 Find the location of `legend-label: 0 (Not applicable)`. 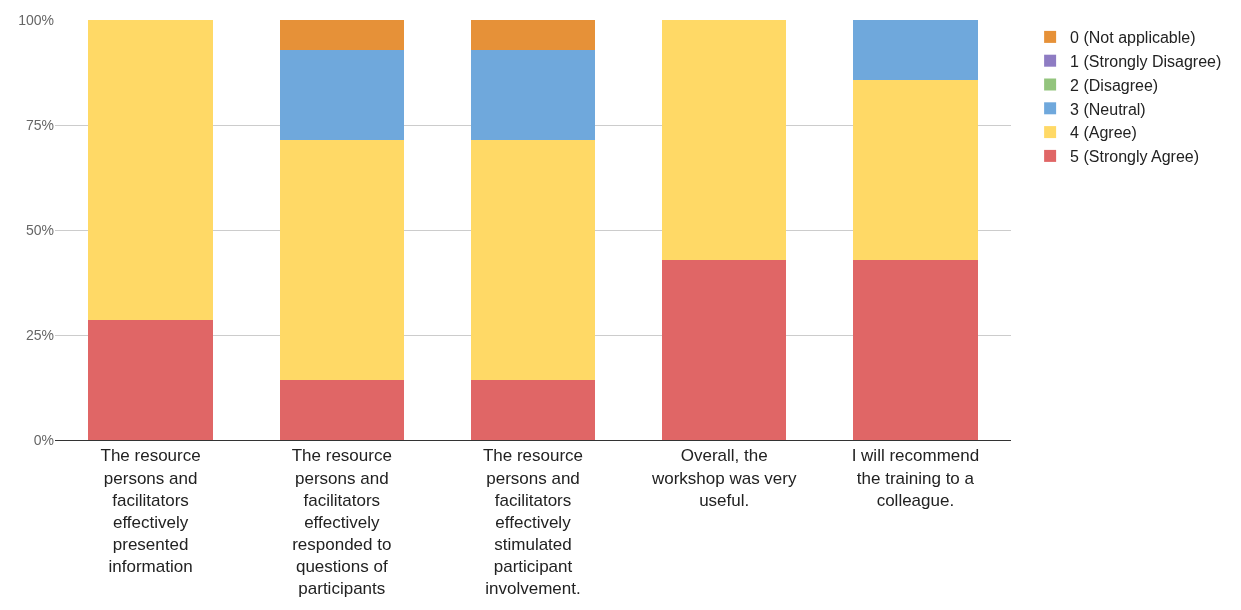

legend-label: 0 (Not applicable) is located at coordinates (1133, 38).